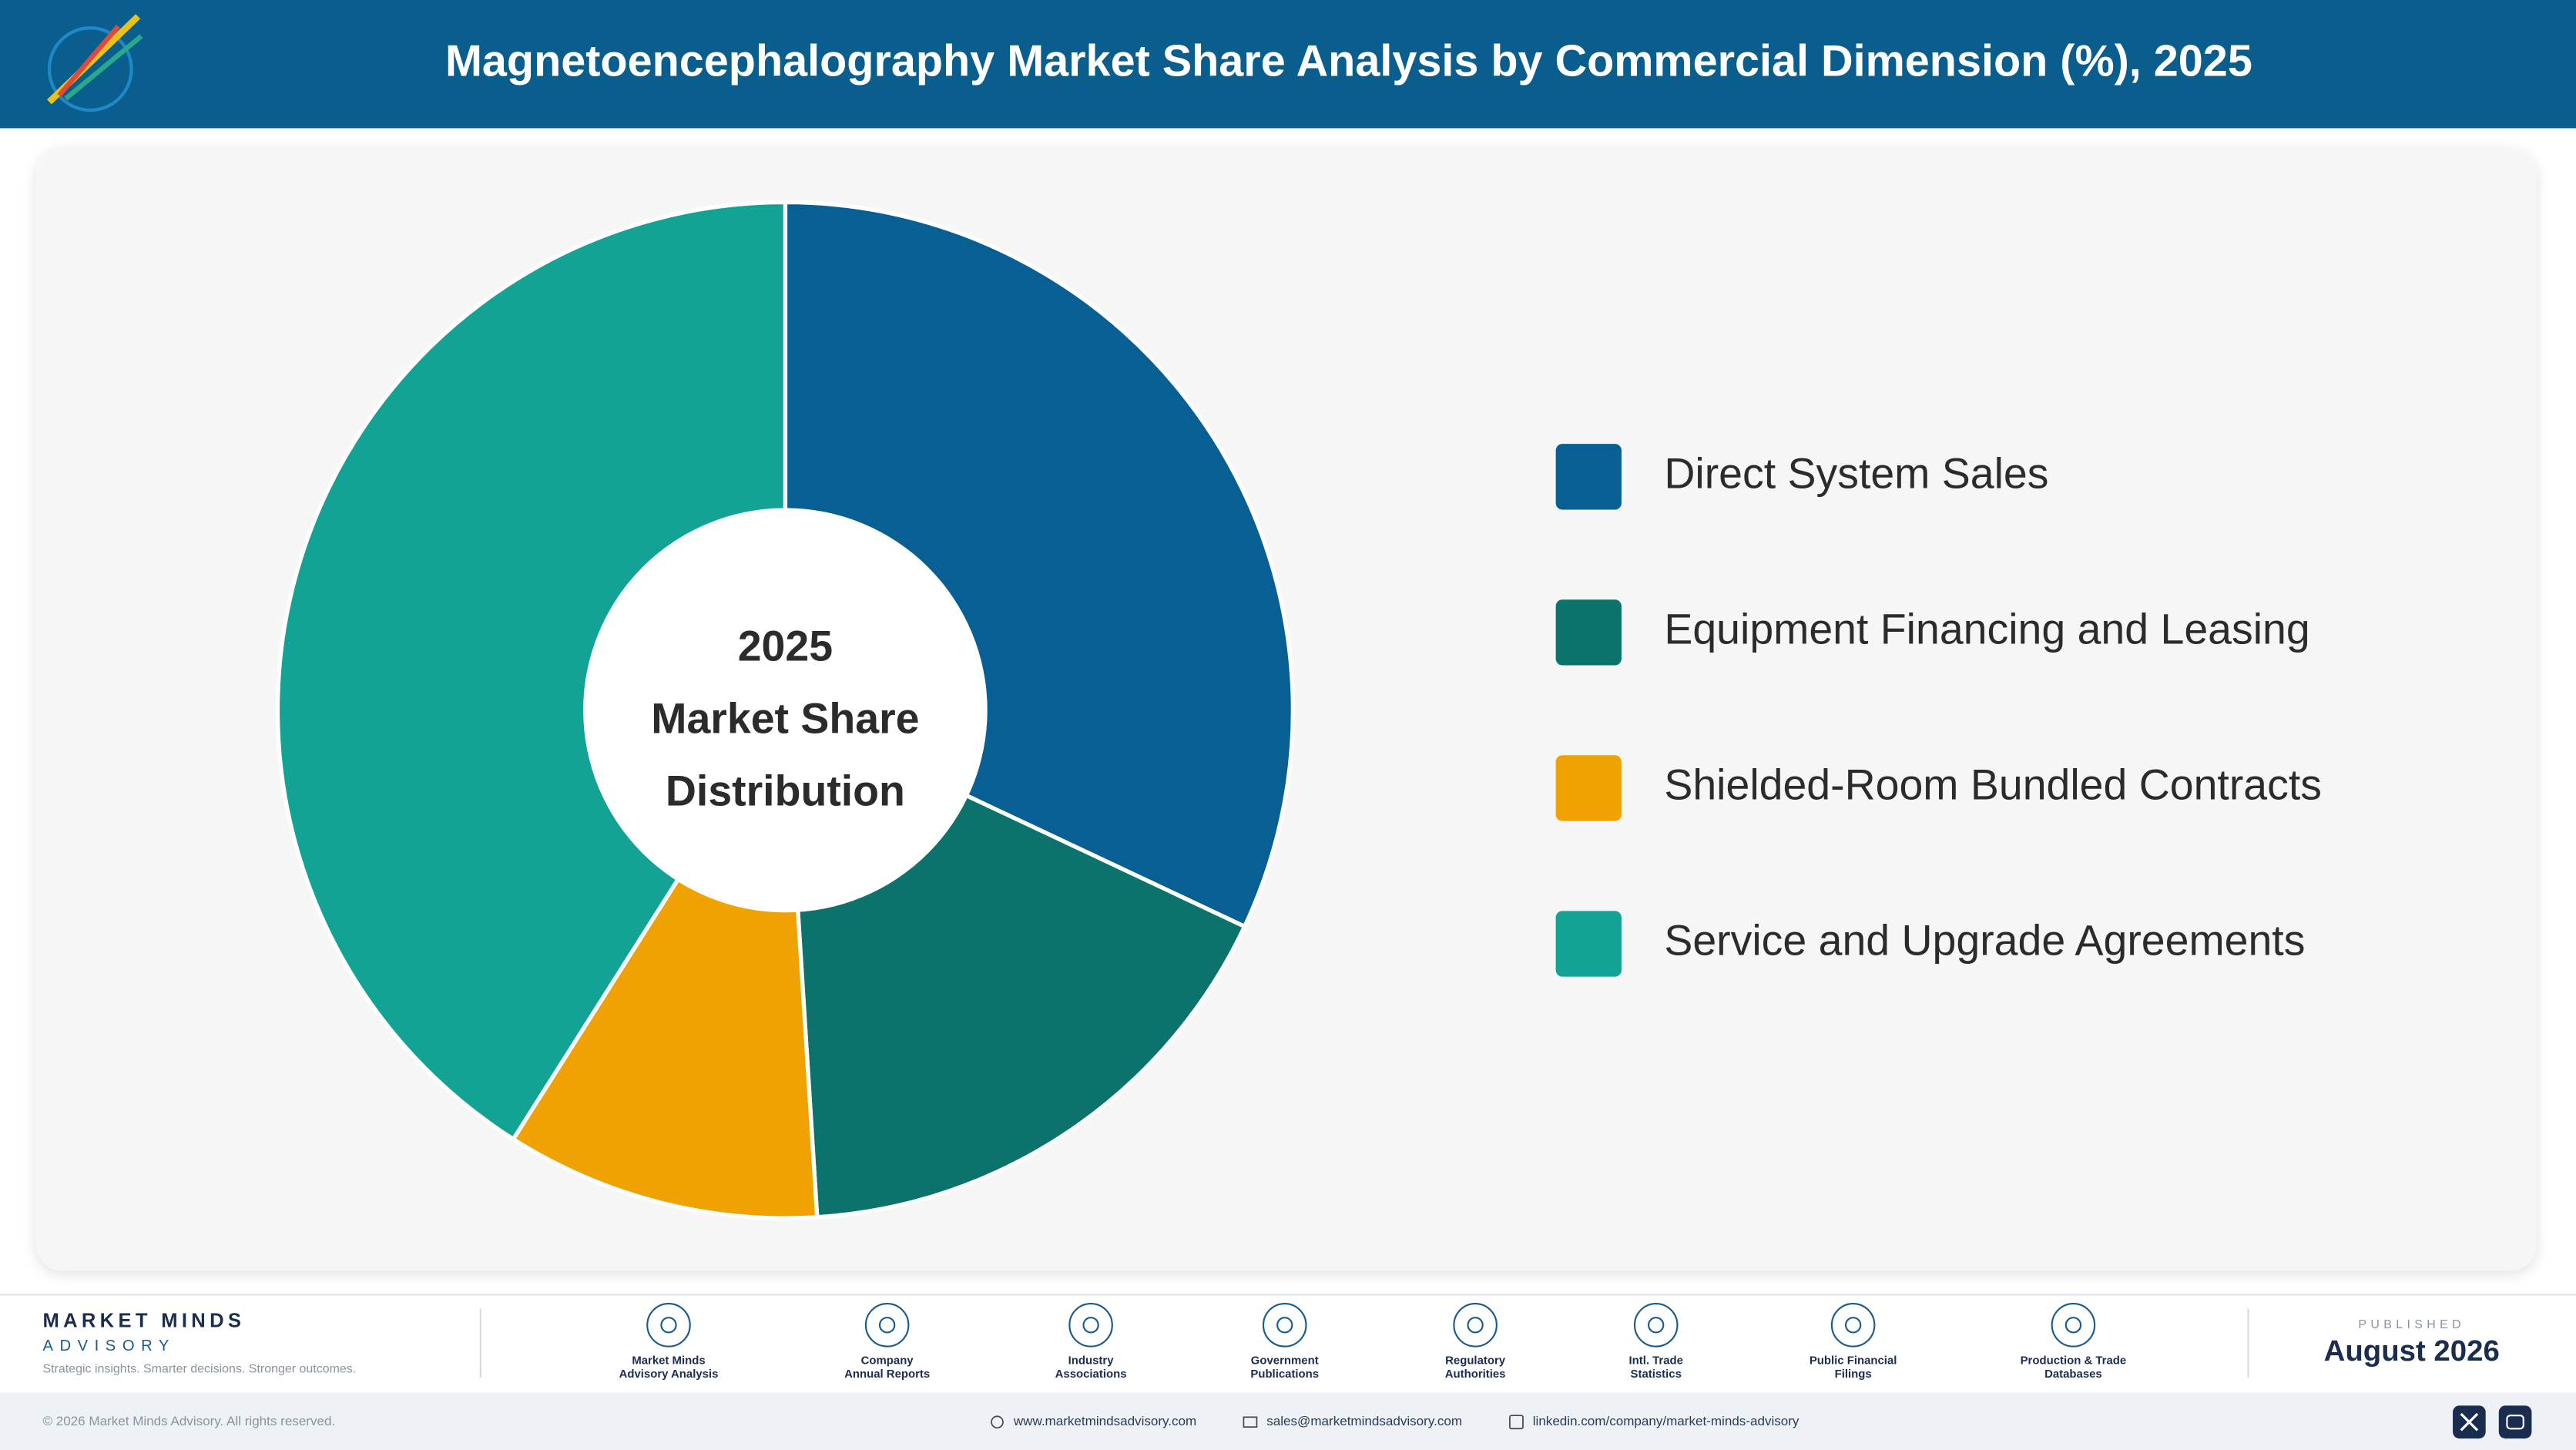 Image resolution: width=2576 pixels, height=1450 pixels. Describe the element at coordinates (1853, 1374) in the screenshot. I see `source-label: Filings` at that location.